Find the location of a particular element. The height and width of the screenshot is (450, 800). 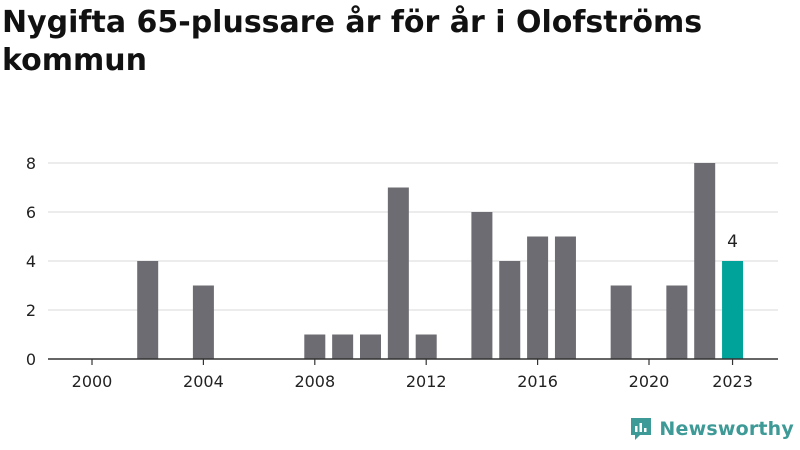

axes is located at coordinates (413, 361).